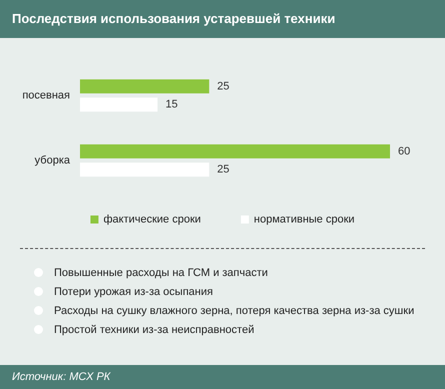 Image resolution: width=445 pixels, height=389 pixels. Describe the element at coordinates (172, 104) in the screenshot. I see `data-label: 15` at that location.